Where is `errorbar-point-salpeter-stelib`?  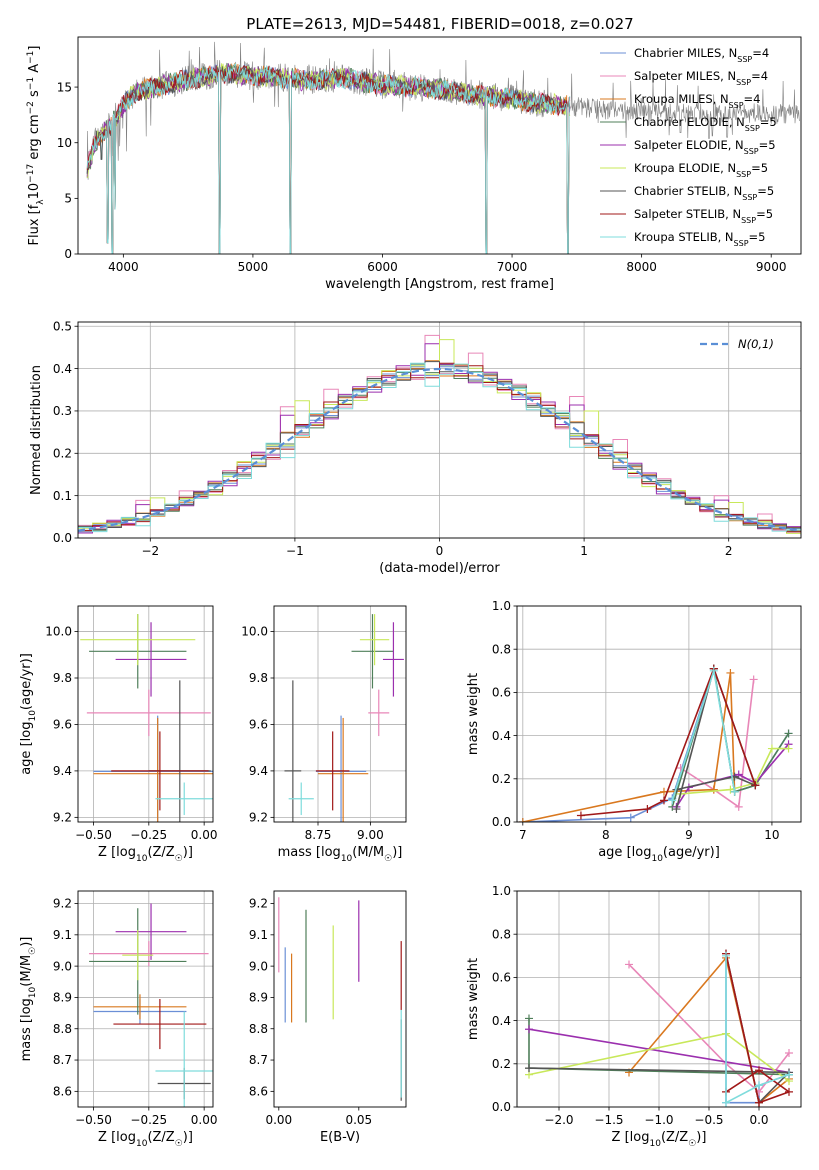 errorbar-point-salpeter-stelib is located at coordinates (160, 771).